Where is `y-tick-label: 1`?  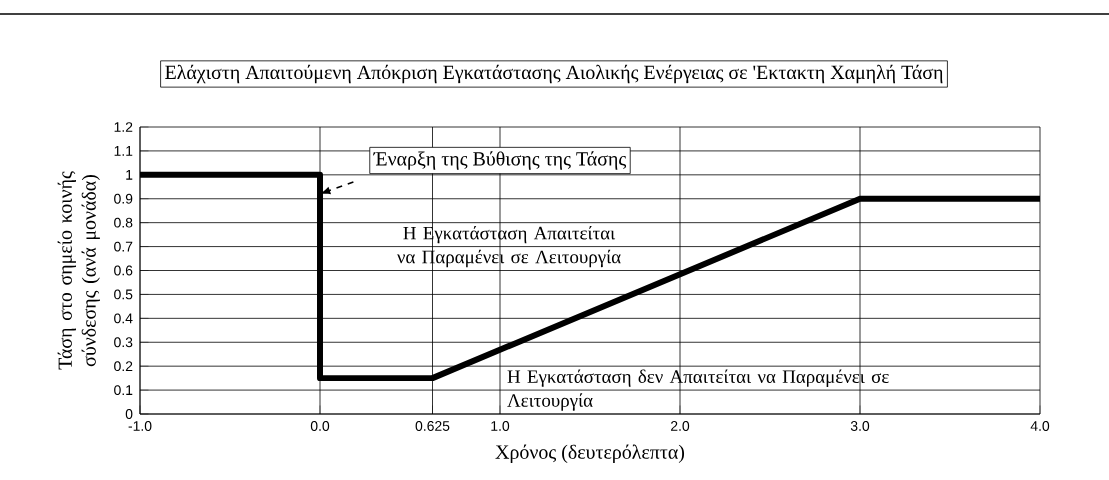 y-tick-label: 1 is located at coordinates (129, 175).